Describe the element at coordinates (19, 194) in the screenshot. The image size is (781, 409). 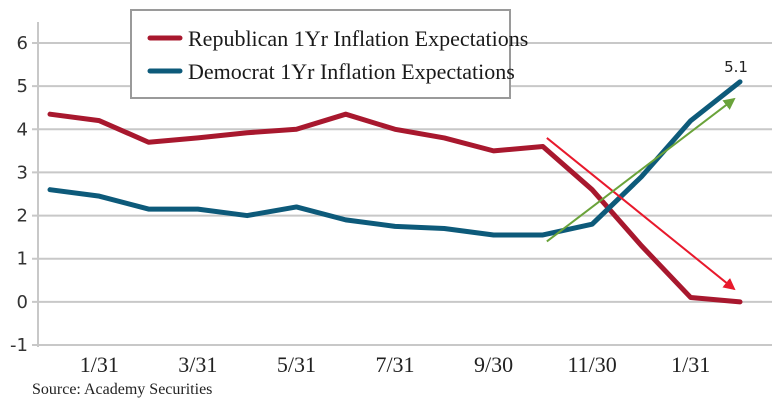
I see `y-axis-ticks: 6 5 4 3 2 1 0 -1` at that location.